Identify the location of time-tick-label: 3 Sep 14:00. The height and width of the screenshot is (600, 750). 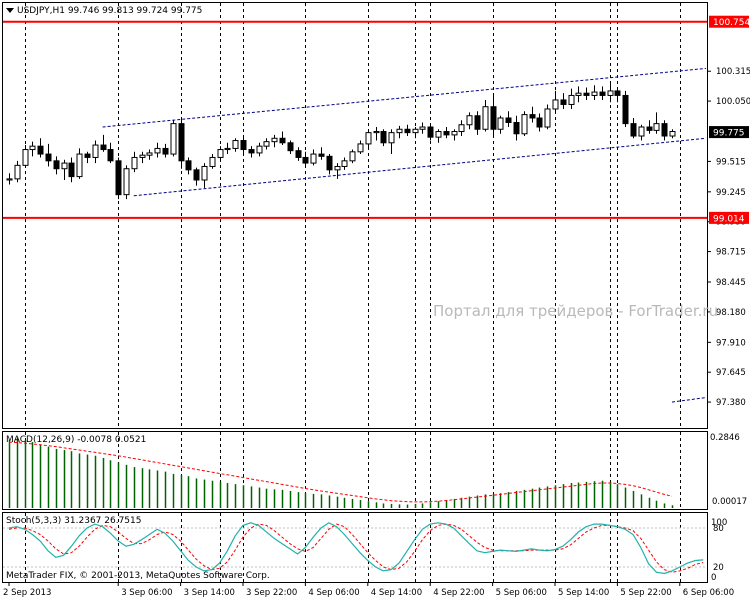
(209, 593).